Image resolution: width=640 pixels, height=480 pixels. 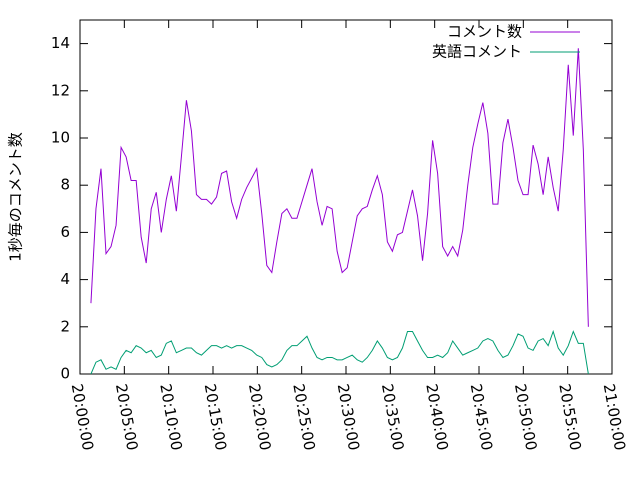 What do you see at coordinates (65, 232) in the screenshot?
I see `y-tick-label: 6` at bounding box center [65, 232].